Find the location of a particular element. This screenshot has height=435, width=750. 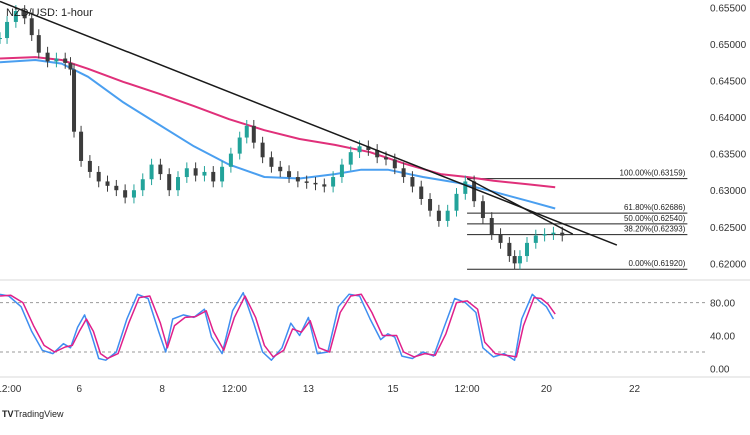

tradingview-logo: TV TradingView is located at coordinates (33, 414).